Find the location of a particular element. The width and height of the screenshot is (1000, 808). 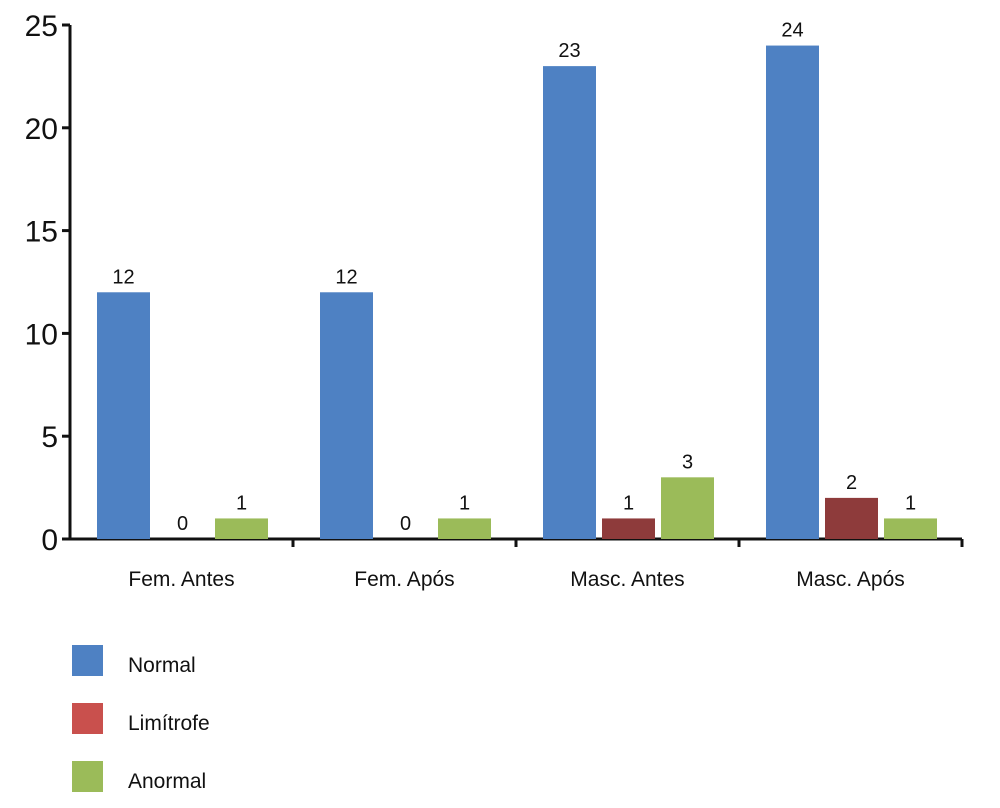

bar-limítrofe-3 is located at coordinates (628, 528).